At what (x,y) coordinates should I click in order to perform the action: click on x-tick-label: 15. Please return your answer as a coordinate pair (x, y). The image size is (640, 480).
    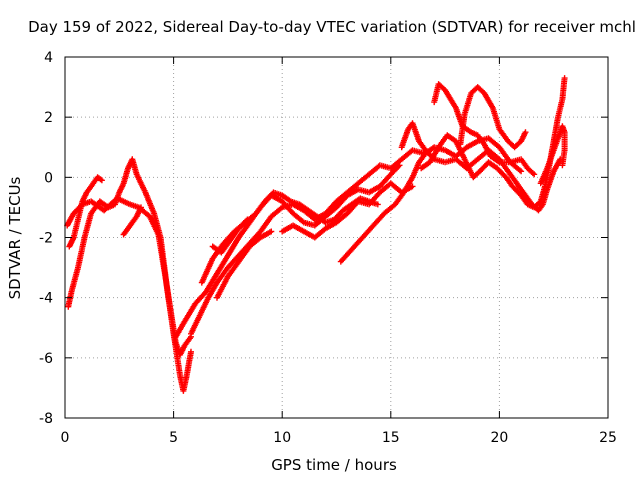
    Looking at the image, I should click on (391, 438).